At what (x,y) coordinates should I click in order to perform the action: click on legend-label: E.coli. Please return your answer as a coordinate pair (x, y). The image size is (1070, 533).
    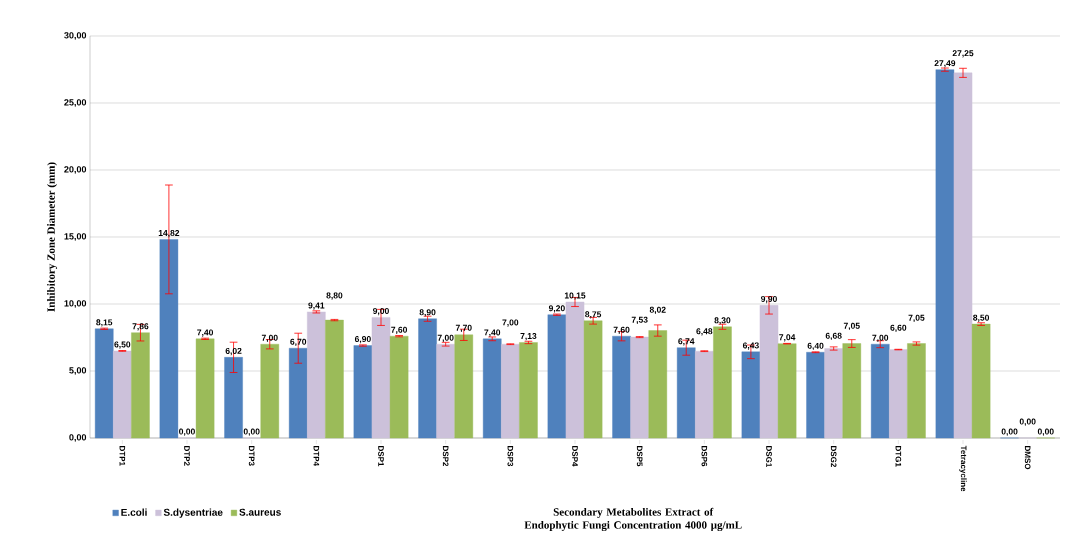
    Looking at the image, I should click on (134, 512).